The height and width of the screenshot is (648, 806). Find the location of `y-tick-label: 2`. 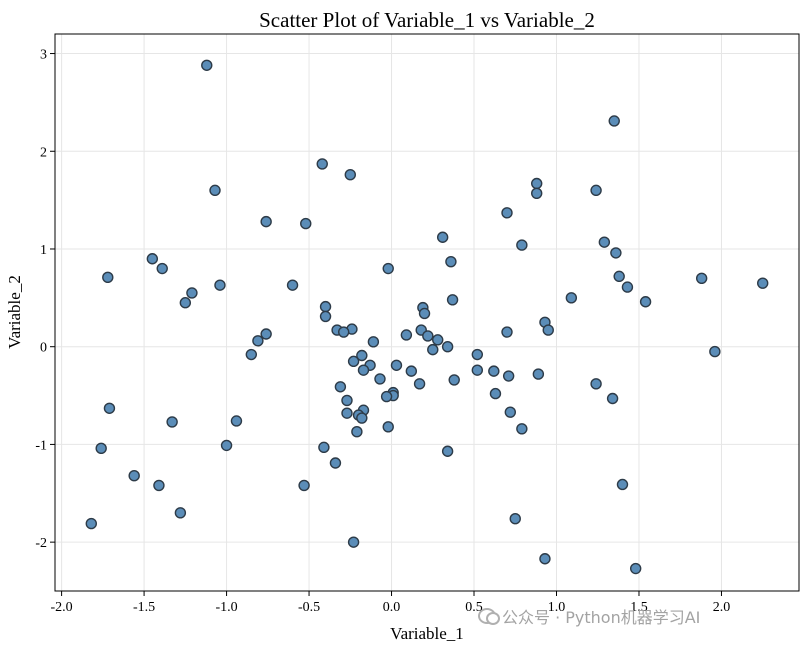

y-tick-label: 2 is located at coordinates (43, 152).